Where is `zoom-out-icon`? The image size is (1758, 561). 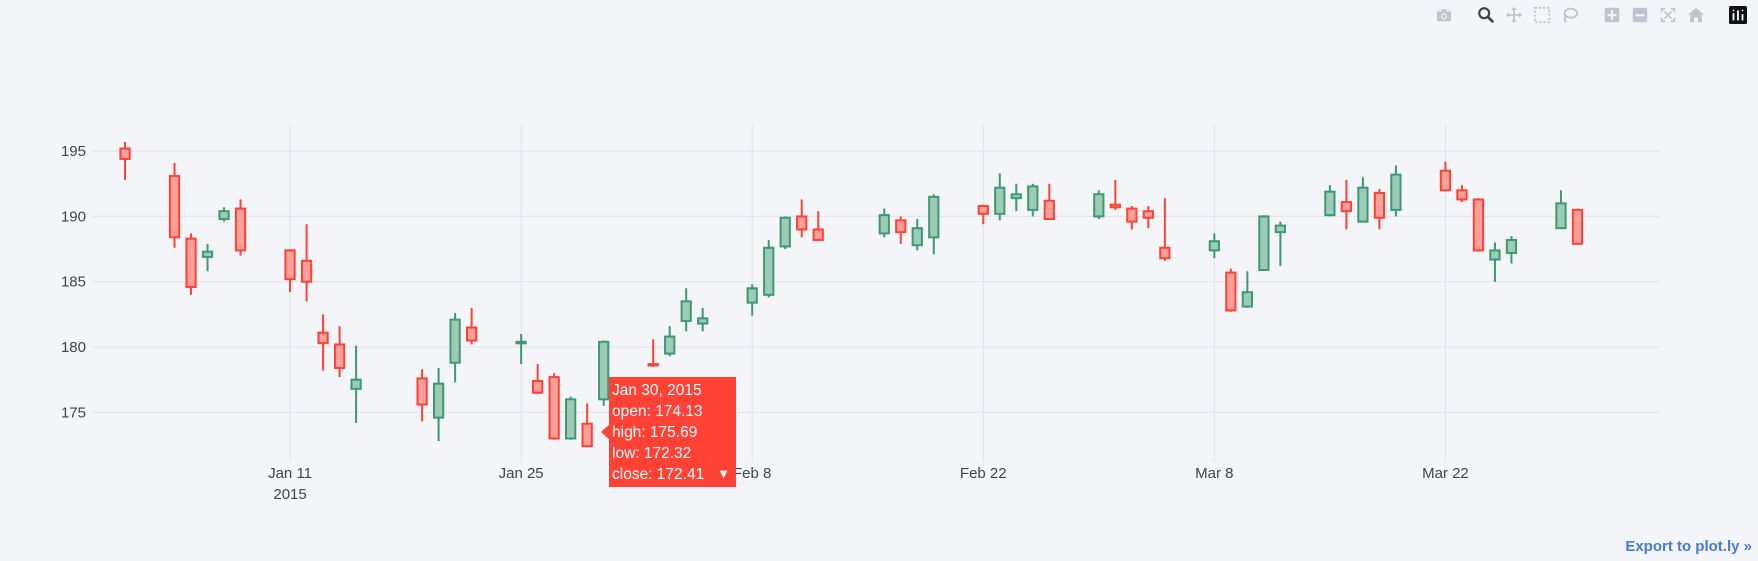
zoom-out-icon is located at coordinates (1640, 15).